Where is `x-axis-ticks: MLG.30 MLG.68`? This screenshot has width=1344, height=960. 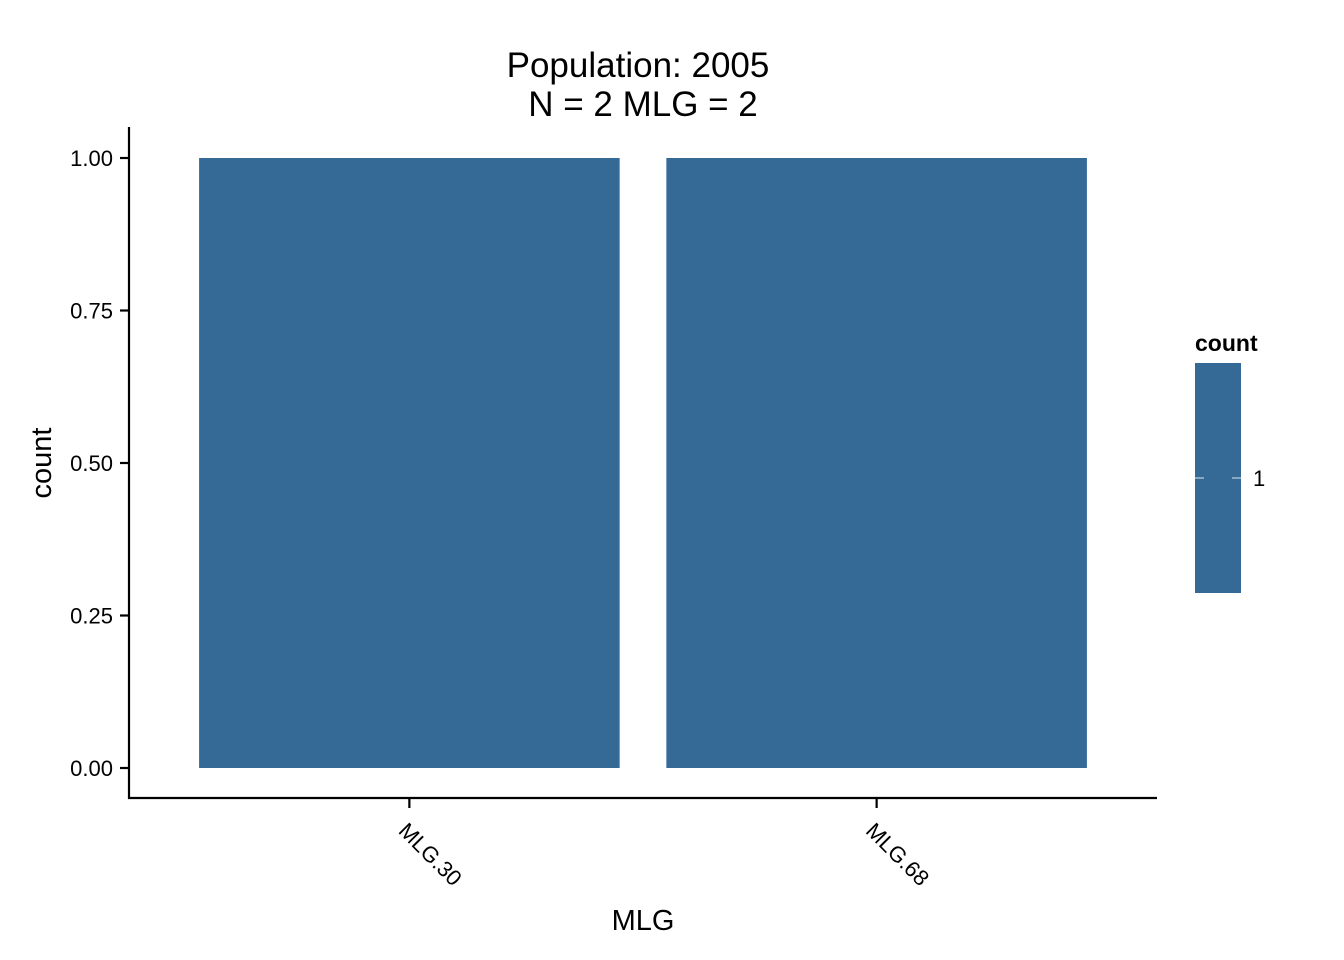
x-axis-ticks: MLG.30 MLG.68 is located at coordinates (664, 844).